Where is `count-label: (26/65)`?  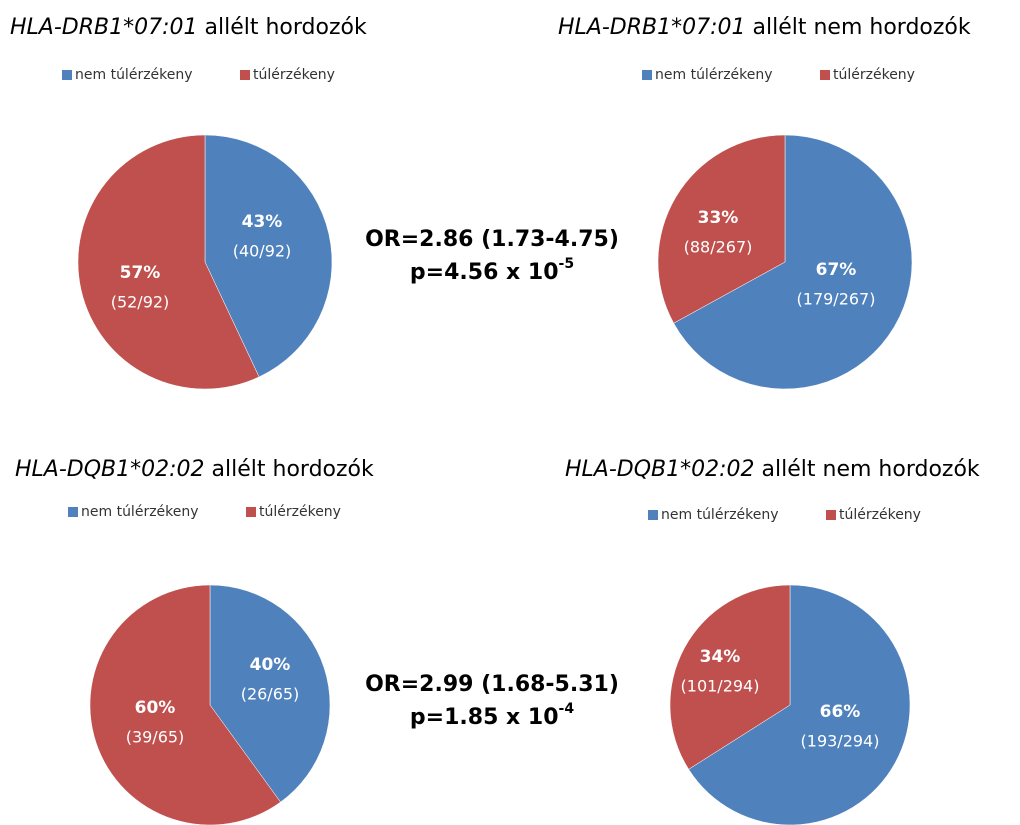 count-label: (26/65) is located at coordinates (270, 694).